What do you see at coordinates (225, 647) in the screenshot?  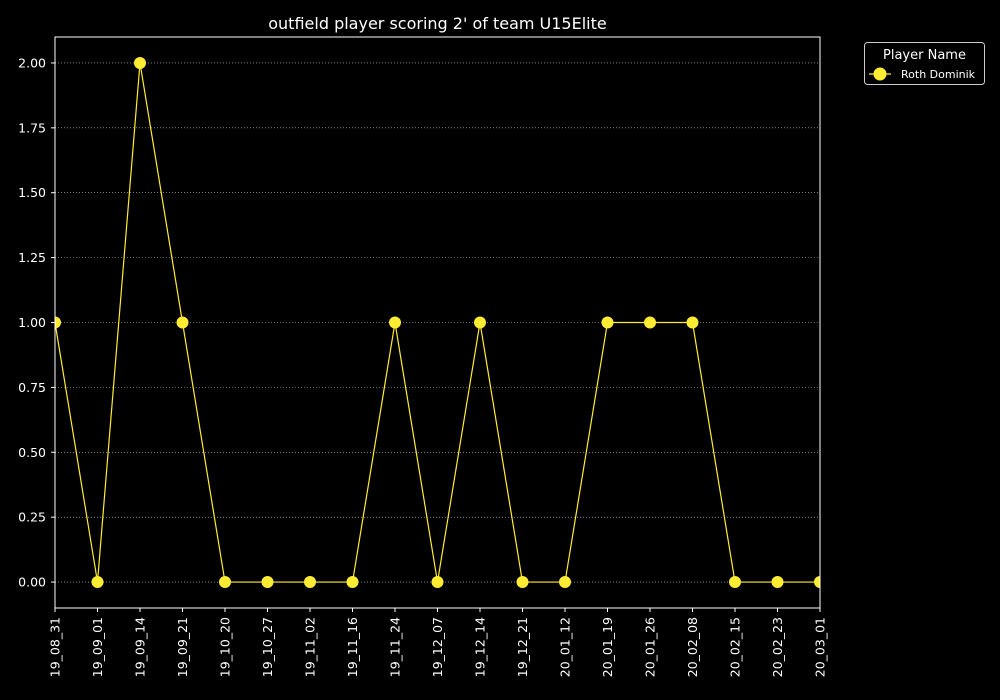 I see `x-tick-label: 19_10_20` at bounding box center [225, 647].